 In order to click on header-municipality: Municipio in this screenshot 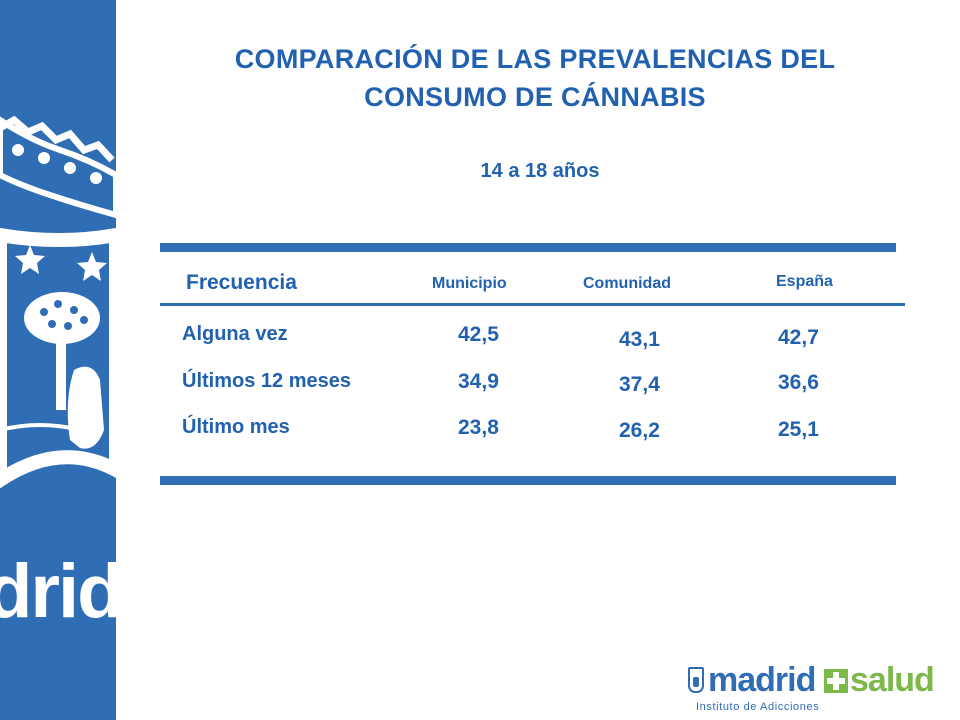, I will do `click(469, 283)`.